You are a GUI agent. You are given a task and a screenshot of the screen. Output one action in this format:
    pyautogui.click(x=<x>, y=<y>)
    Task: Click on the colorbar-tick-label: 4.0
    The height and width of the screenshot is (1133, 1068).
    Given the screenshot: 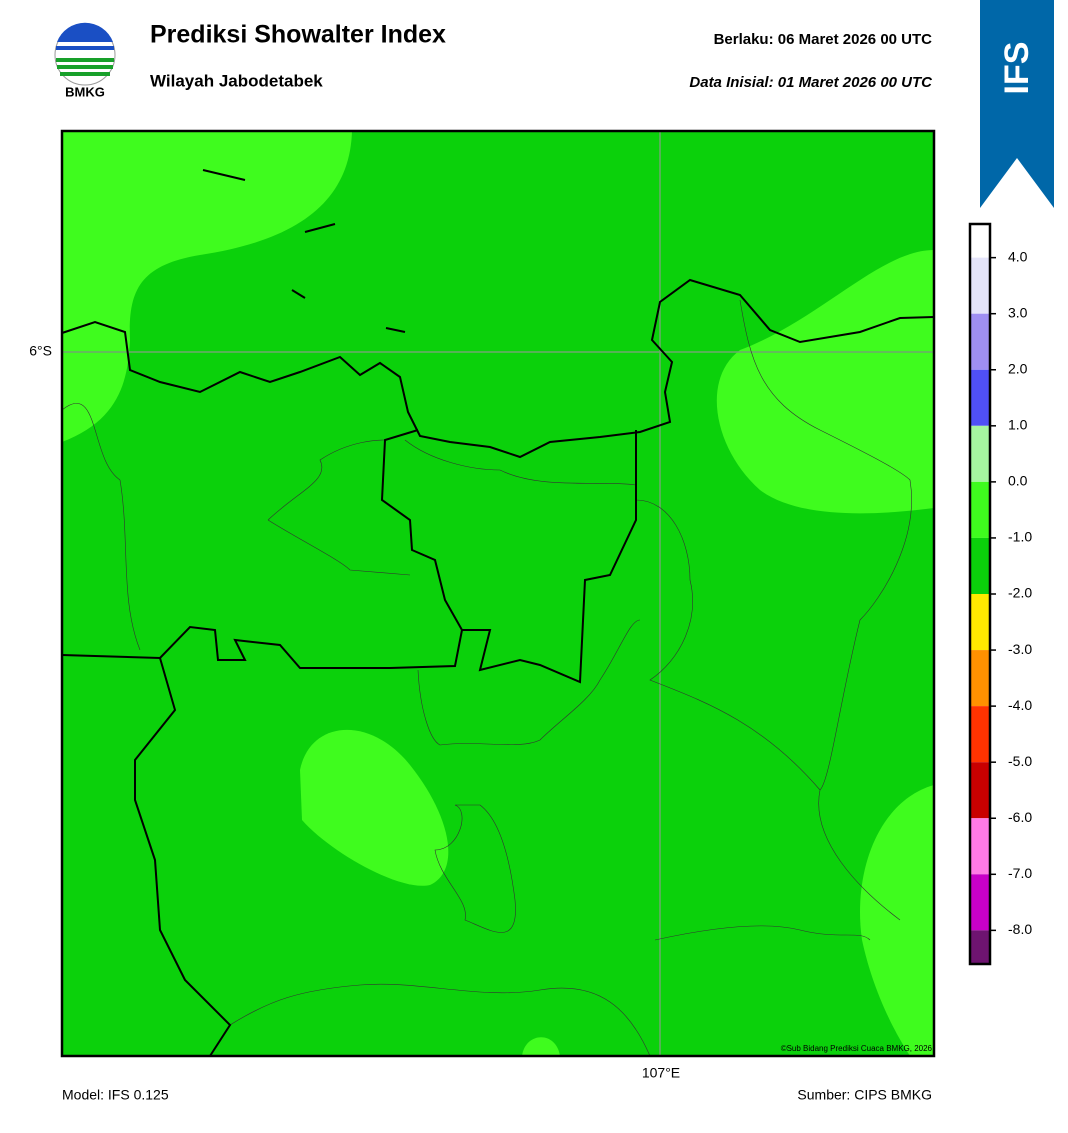 What is the action you would take?
    pyautogui.click(x=1018, y=256)
    